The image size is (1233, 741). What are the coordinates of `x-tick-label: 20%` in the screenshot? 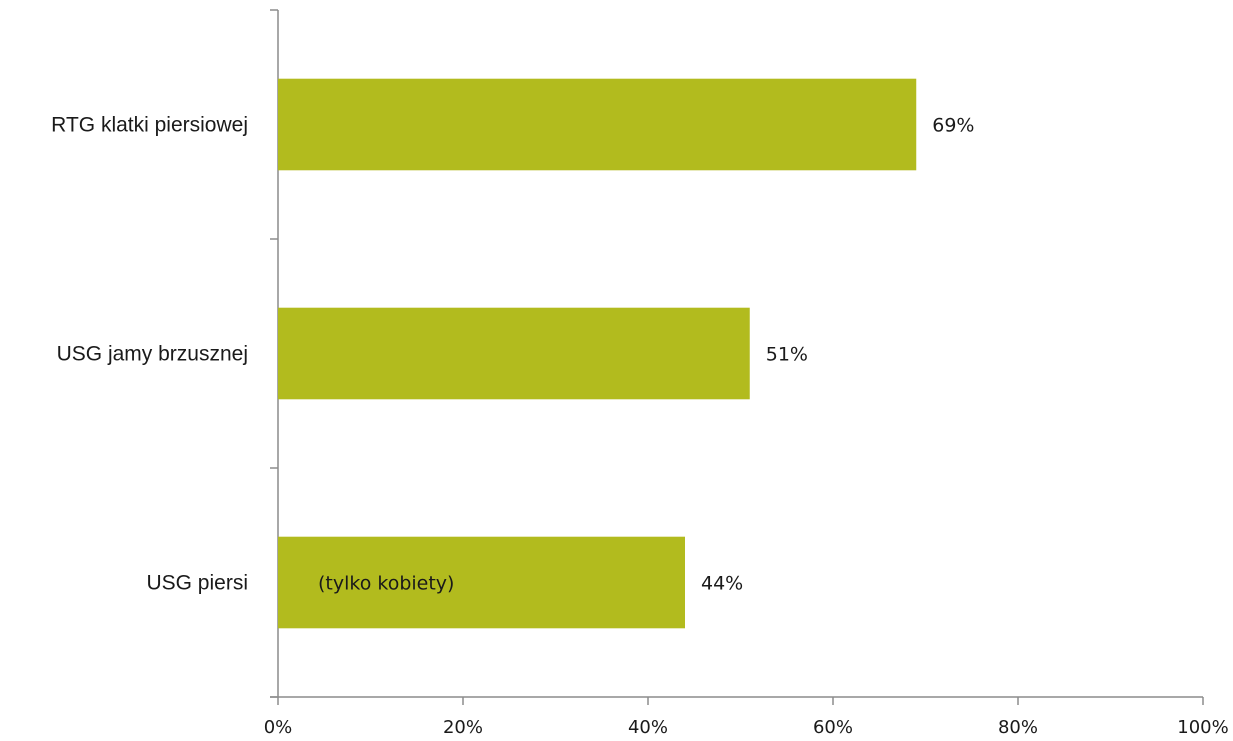 It's located at (463, 727).